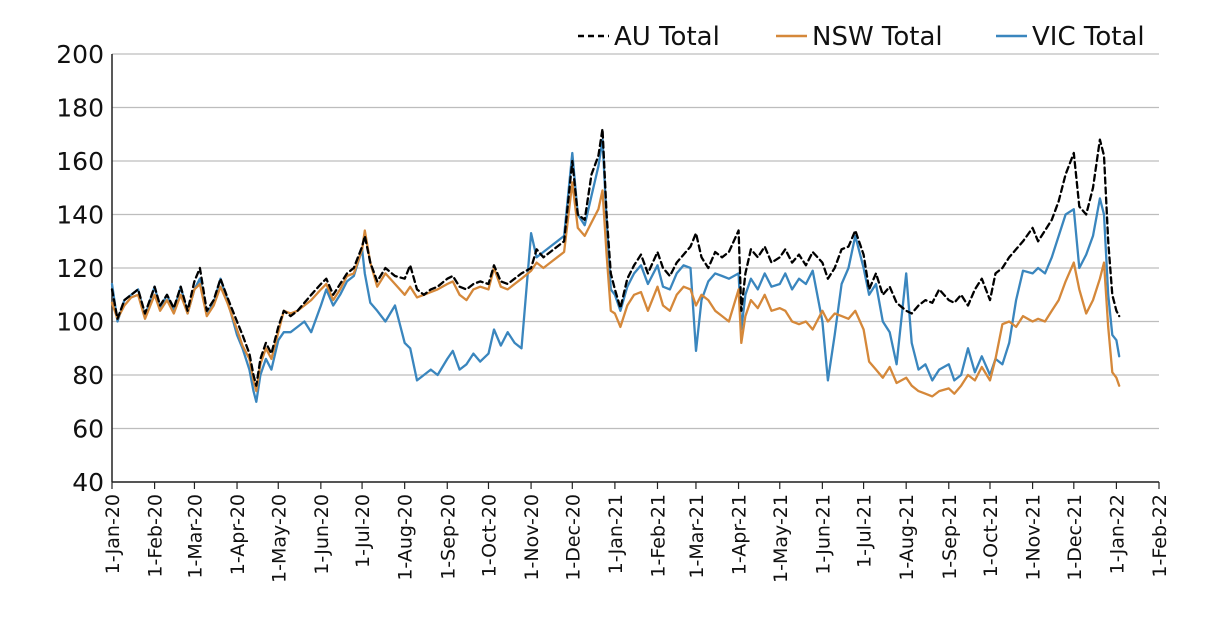 This screenshot has width=1231, height=628. What do you see at coordinates (1075, 537) in the screenshot?
I see `x-tick-label: 1-Dec-21` at bounding box center [1075, 537].